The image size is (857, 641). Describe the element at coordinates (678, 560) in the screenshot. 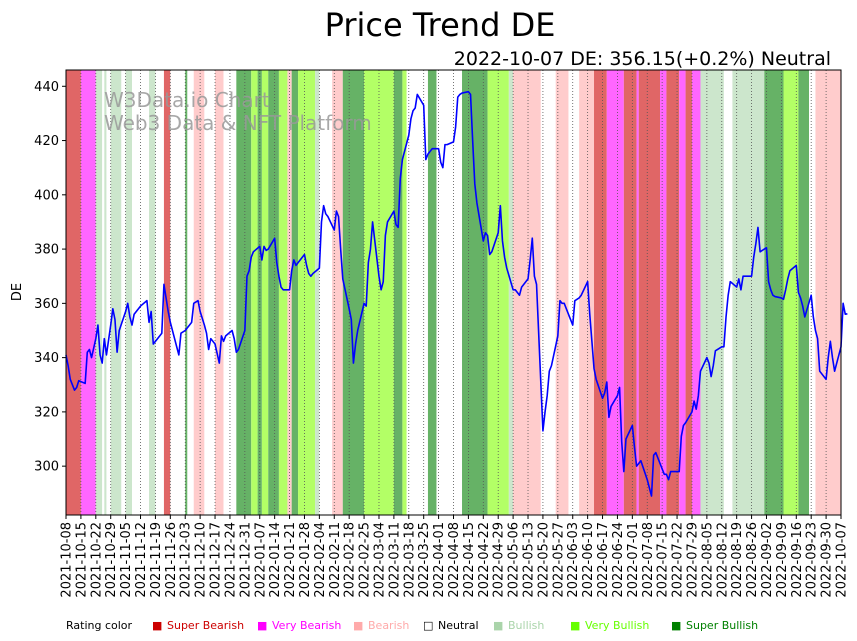

I see `x-tick-label: 2022-07-22` at that location.